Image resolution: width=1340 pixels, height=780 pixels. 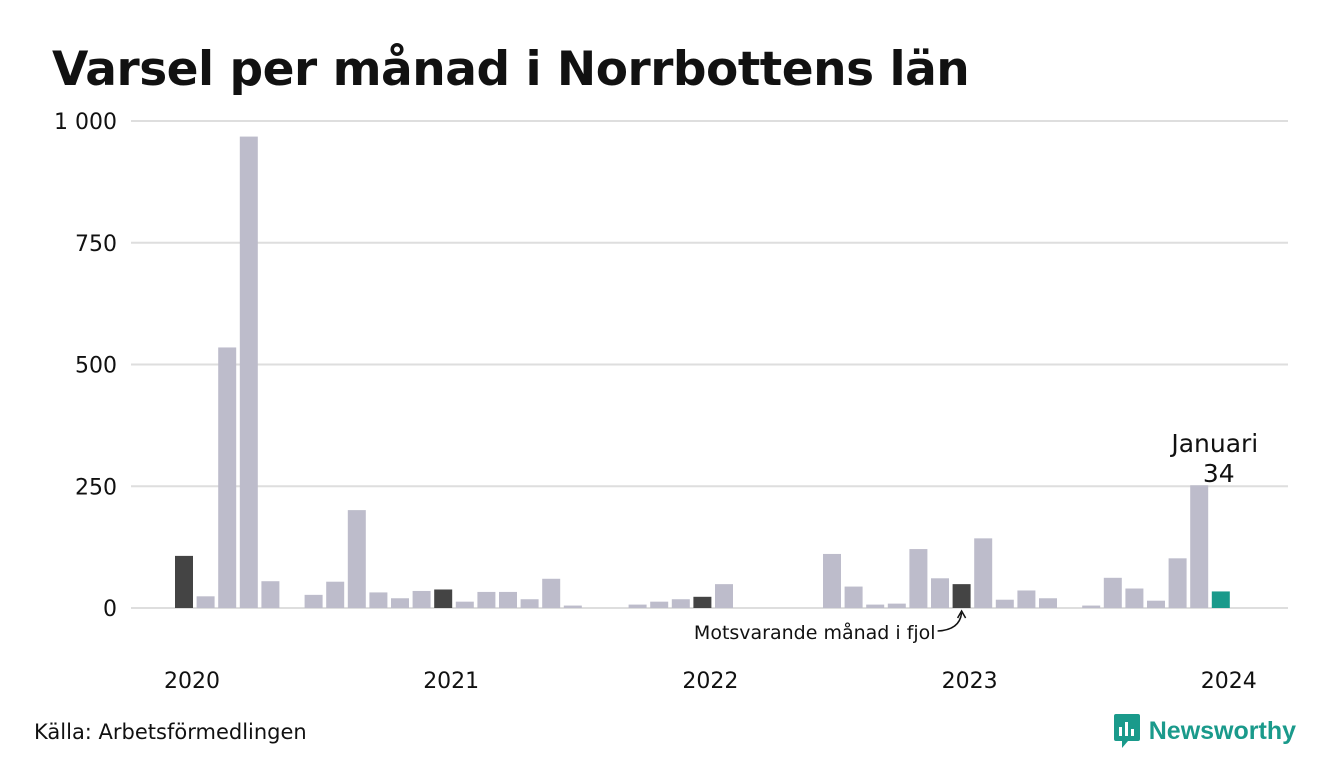 I want to click on x-tick-label: 2024, so click(x=1229, y=681).